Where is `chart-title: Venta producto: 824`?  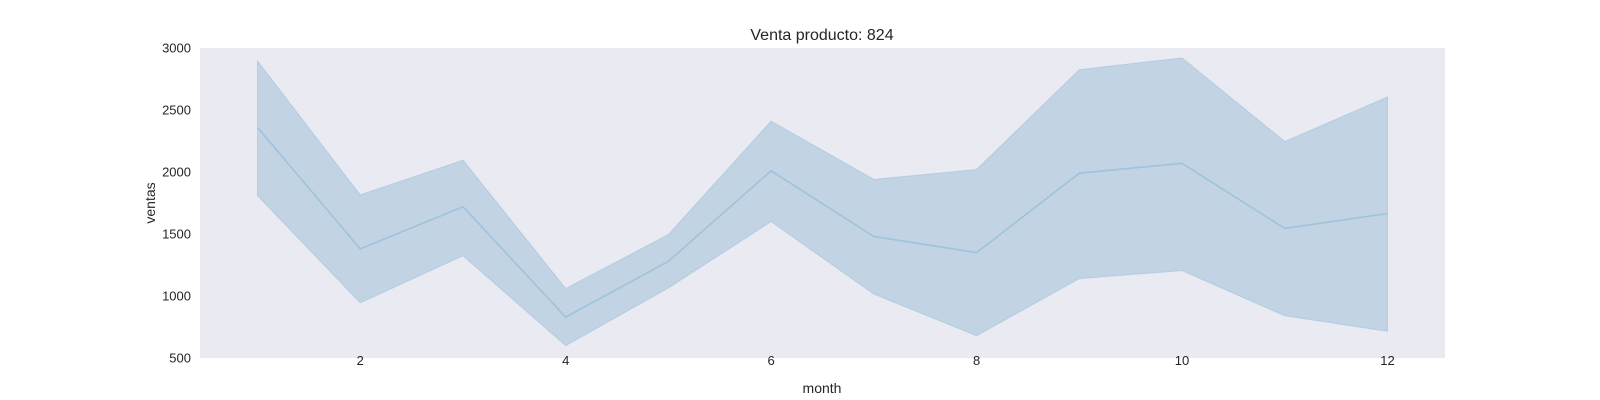
chart-title: Venta producto: 824 is located at coordinates (821, 35).